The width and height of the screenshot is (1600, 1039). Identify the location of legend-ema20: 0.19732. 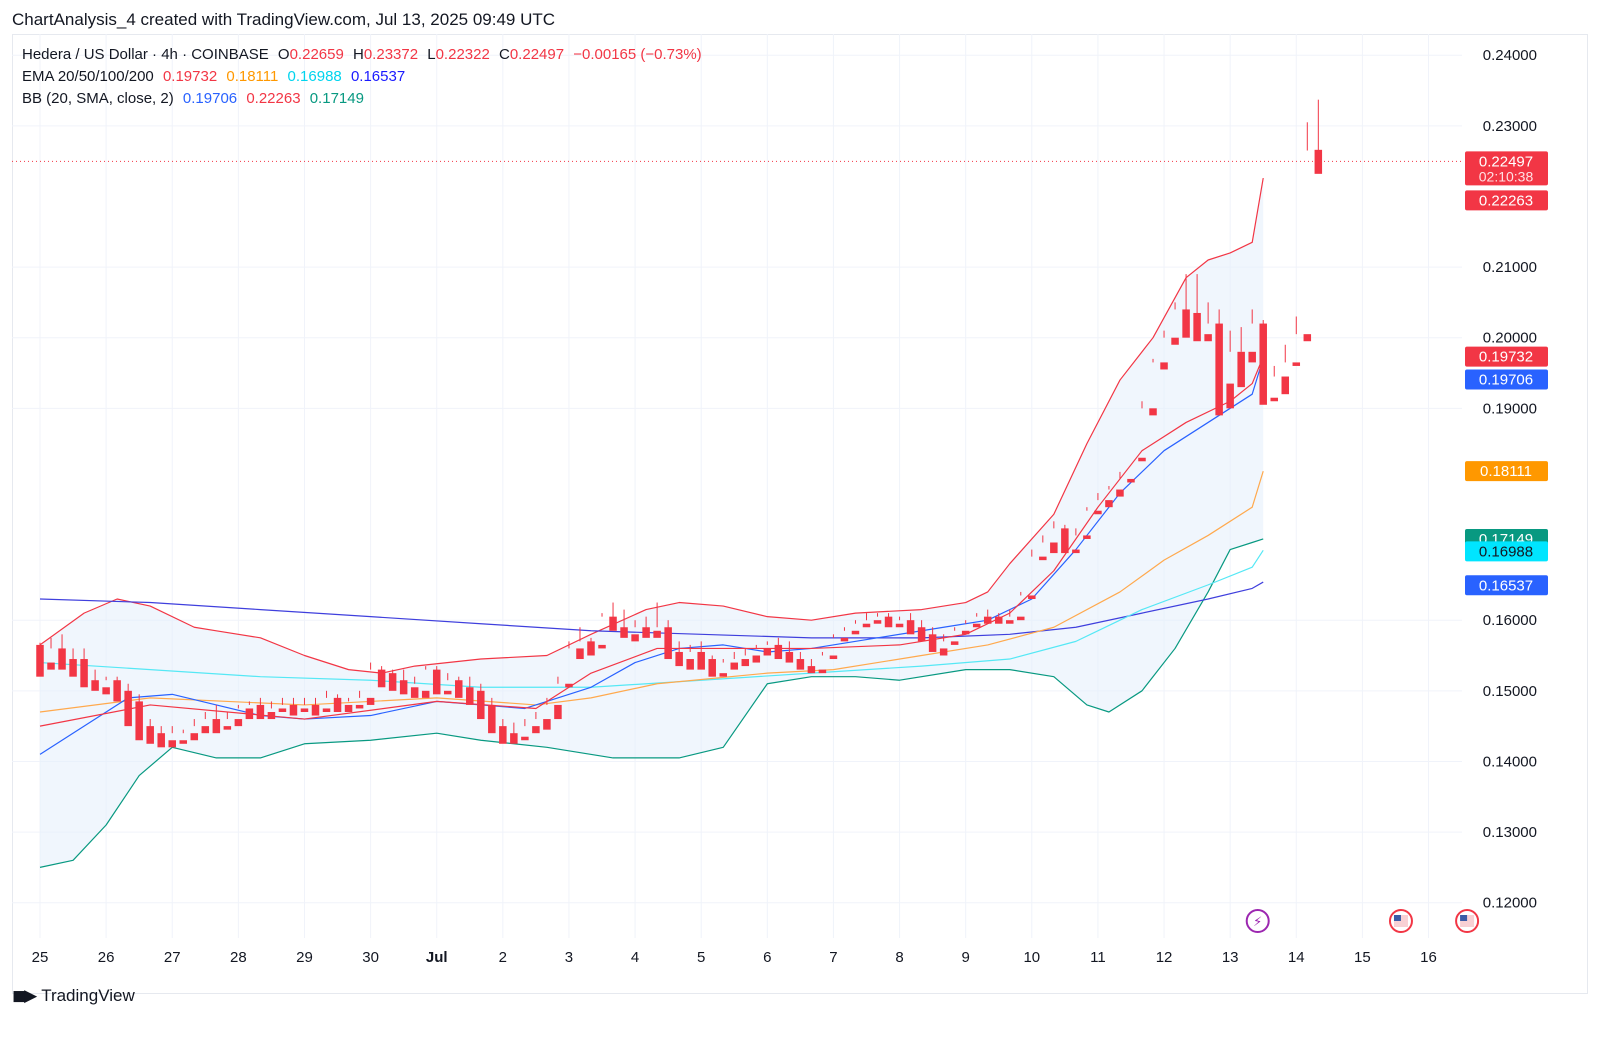
(190, 76).